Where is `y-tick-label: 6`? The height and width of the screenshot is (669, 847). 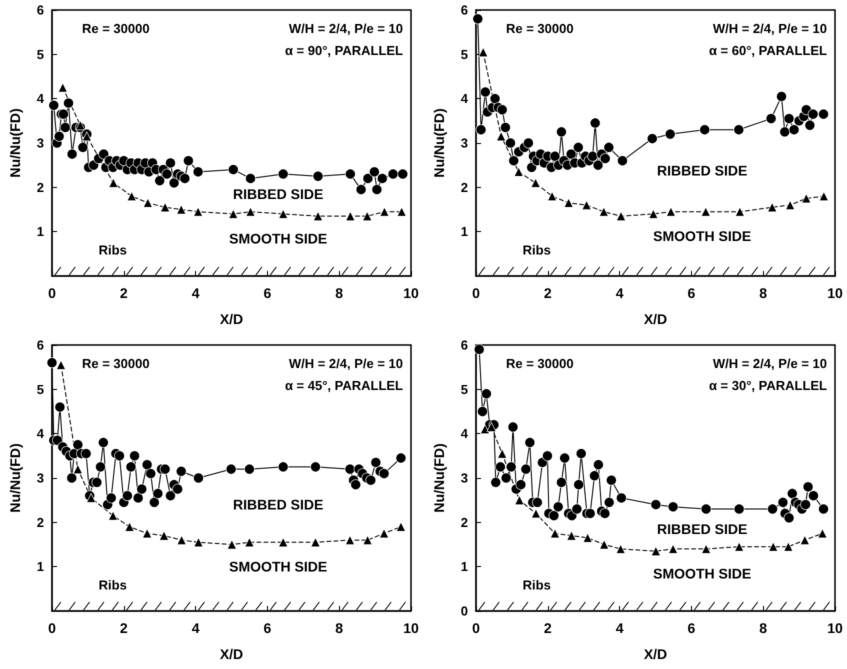 y-tick-label: 6 is located at coordinates (40, 10).